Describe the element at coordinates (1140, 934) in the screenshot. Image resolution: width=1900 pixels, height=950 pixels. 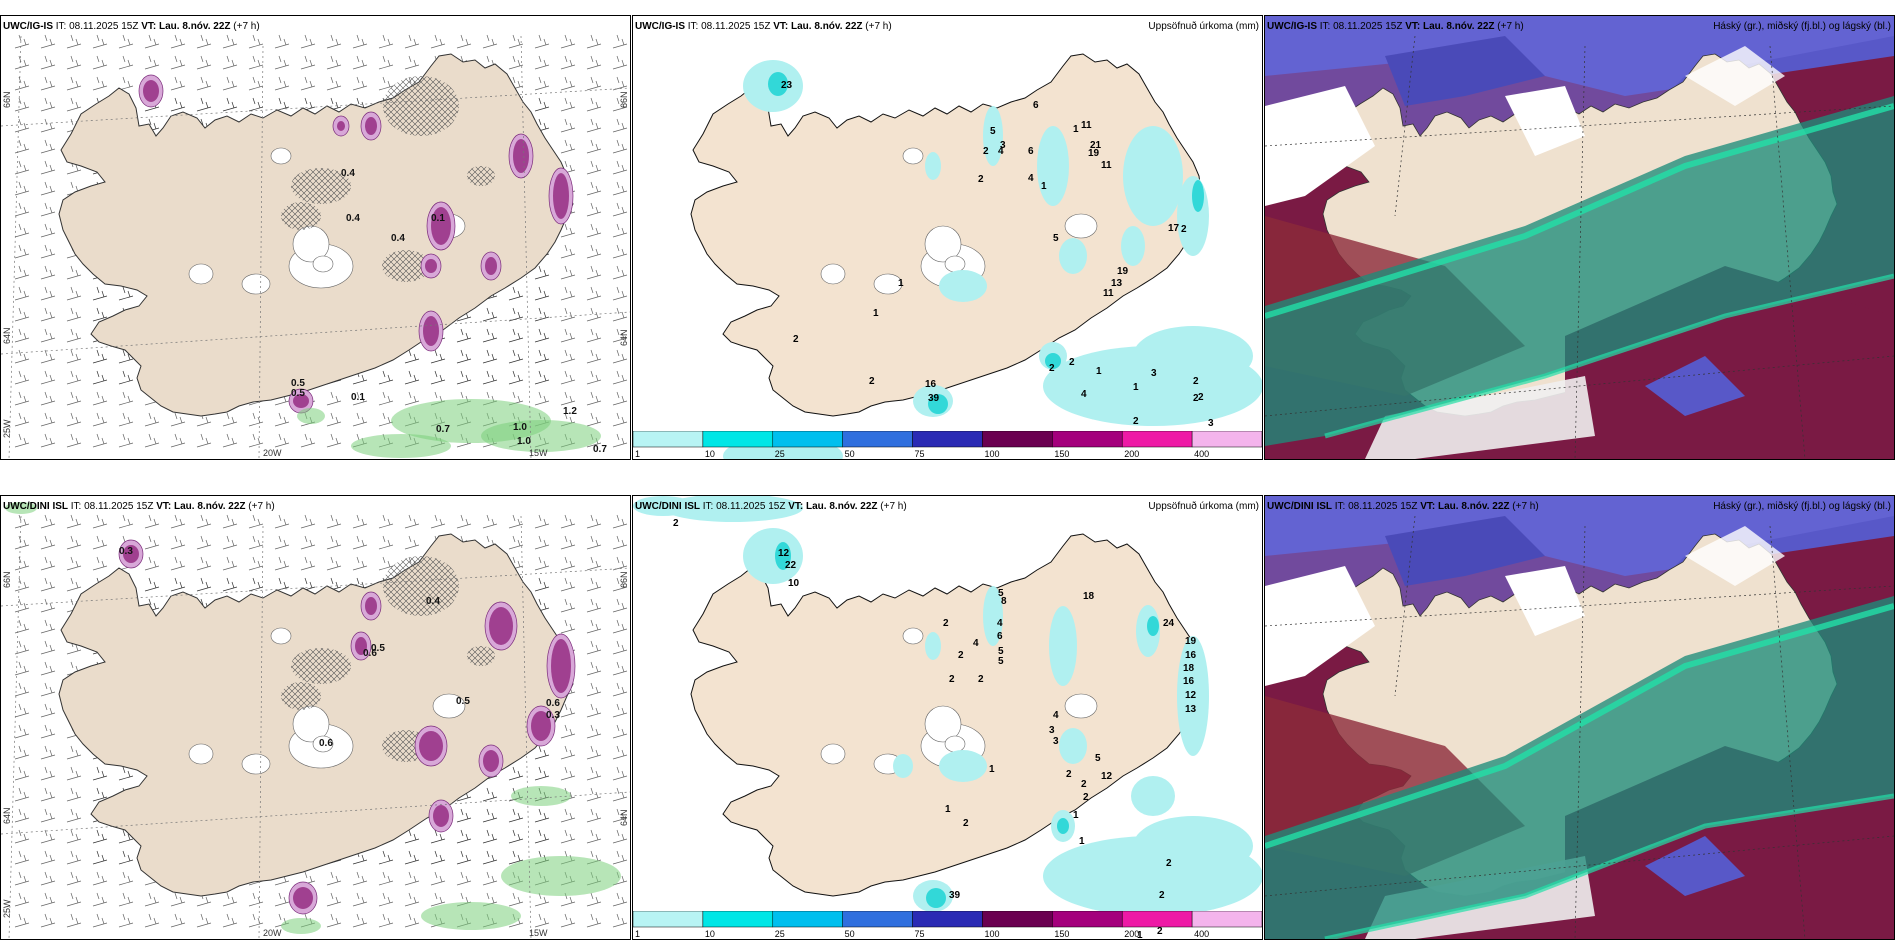
I see `value-label: 1` at that location.